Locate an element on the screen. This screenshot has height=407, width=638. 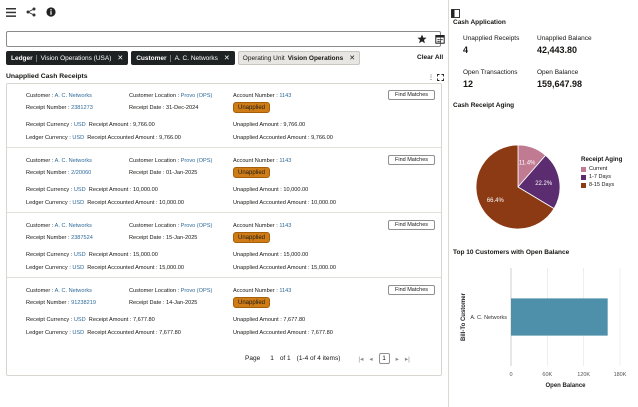
pie-slice-1-7-days is located at coordinates (539, 182).